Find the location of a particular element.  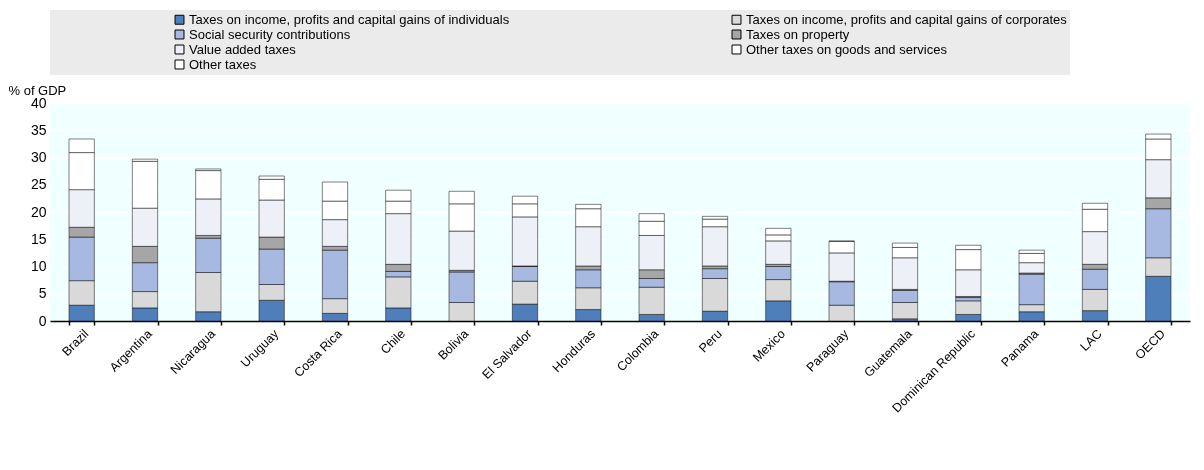

y-tick-label: 15 is located at coordinates (38, 238).